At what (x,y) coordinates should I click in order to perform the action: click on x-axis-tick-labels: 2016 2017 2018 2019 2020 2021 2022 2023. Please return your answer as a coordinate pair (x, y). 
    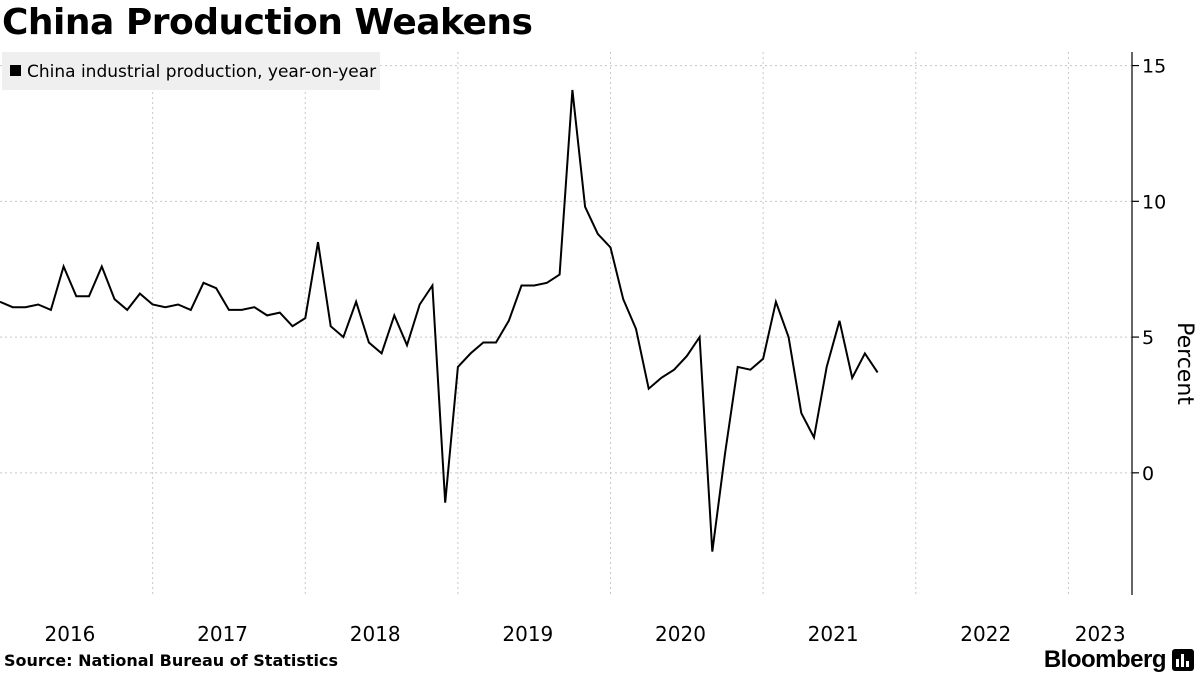
    Looking at the image, I should click on (585, 634).